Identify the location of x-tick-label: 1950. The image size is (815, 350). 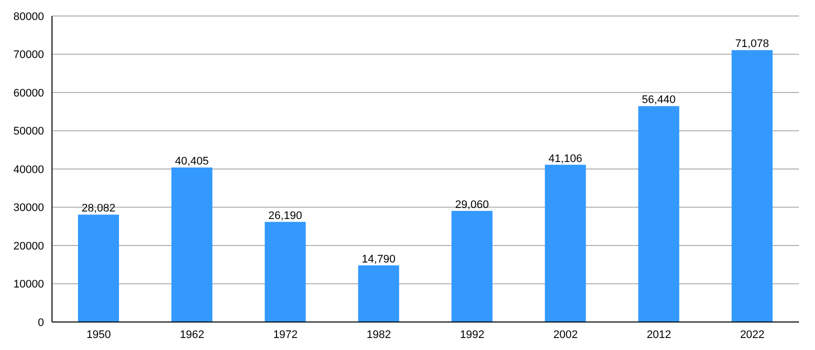
(98, 334).